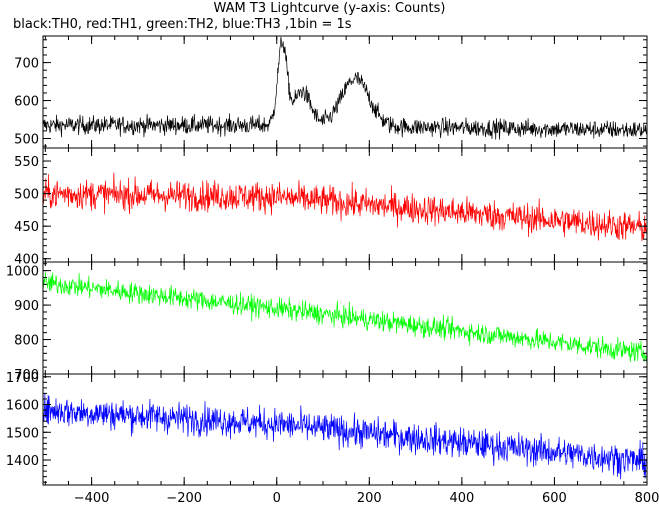 The height and width of the screenshot is (505, 659). Describe the element at coordinates (26, 306) in the screenshot. I see `y-tick-label: 900` at that location.